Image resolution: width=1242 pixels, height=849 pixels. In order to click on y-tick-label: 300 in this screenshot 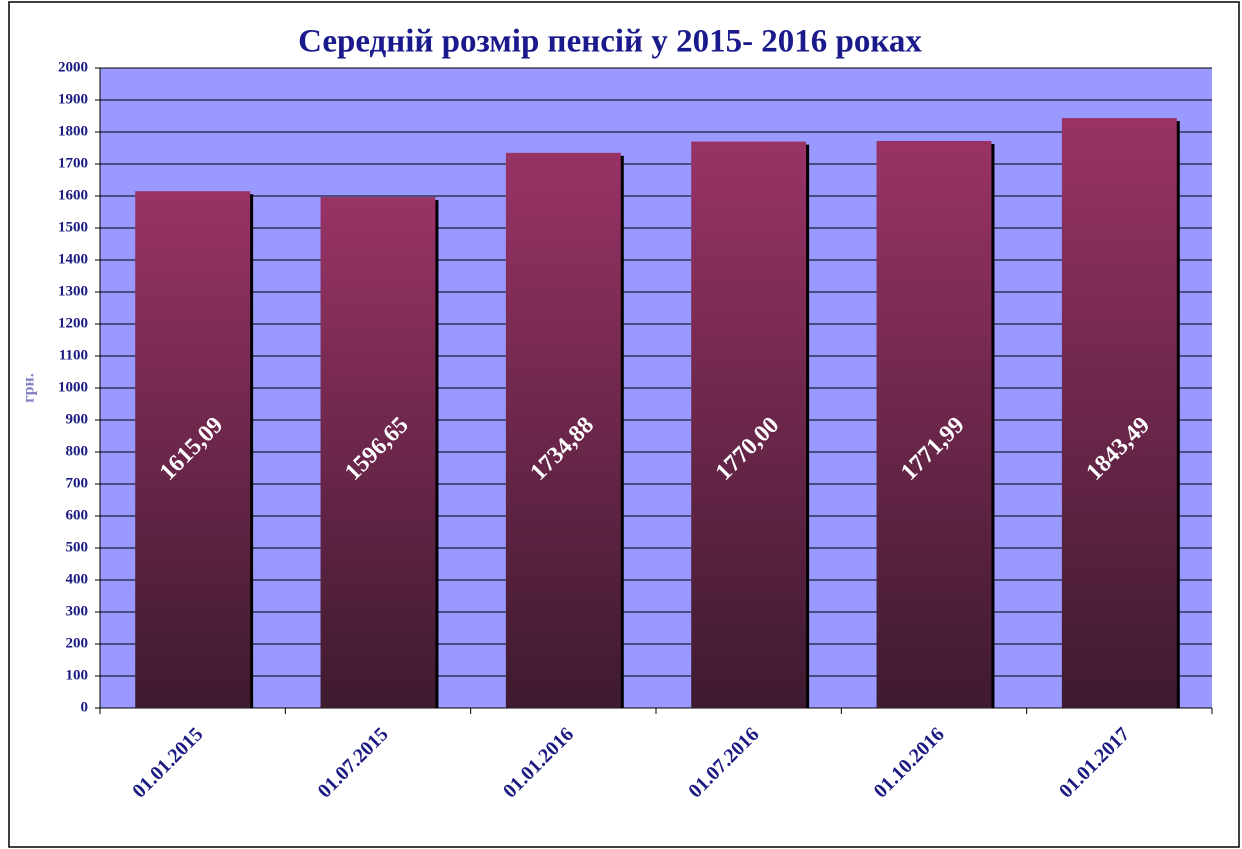, I will do `click(77, 611)`.